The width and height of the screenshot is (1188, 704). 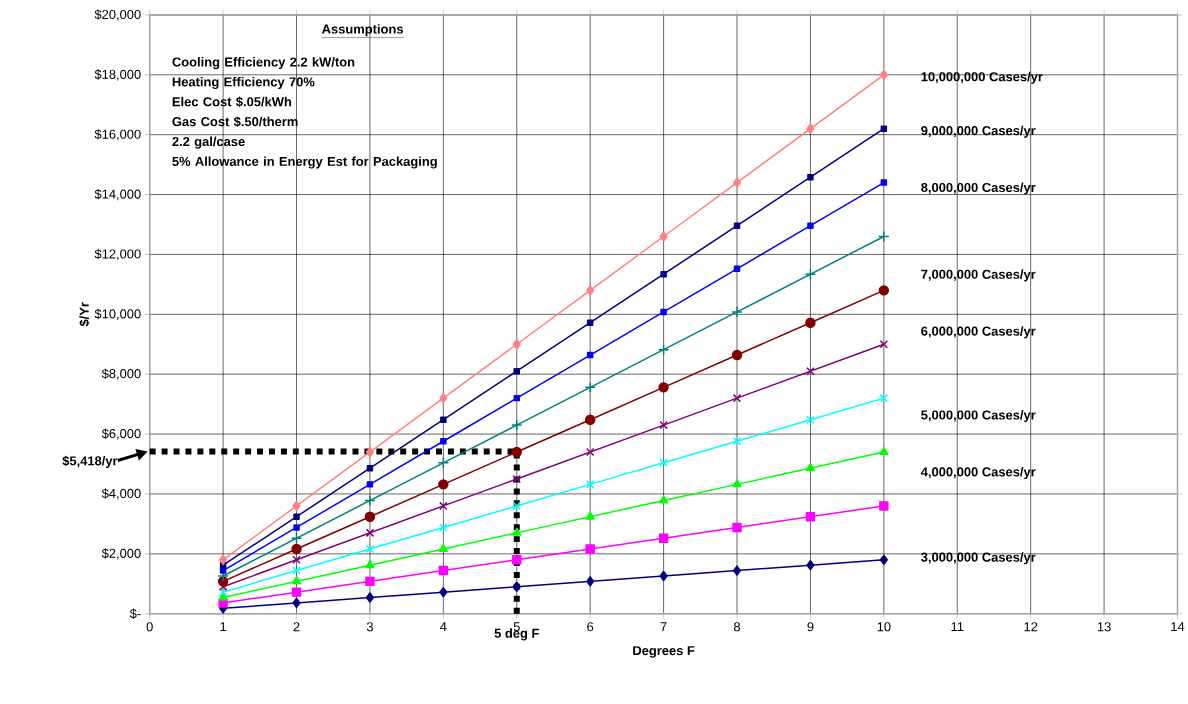 What do you see at coordinates (978, 275) in the screenshot?
I see `annotation: 7,000,000 Cases/yr` at bounding box center [978, 275].